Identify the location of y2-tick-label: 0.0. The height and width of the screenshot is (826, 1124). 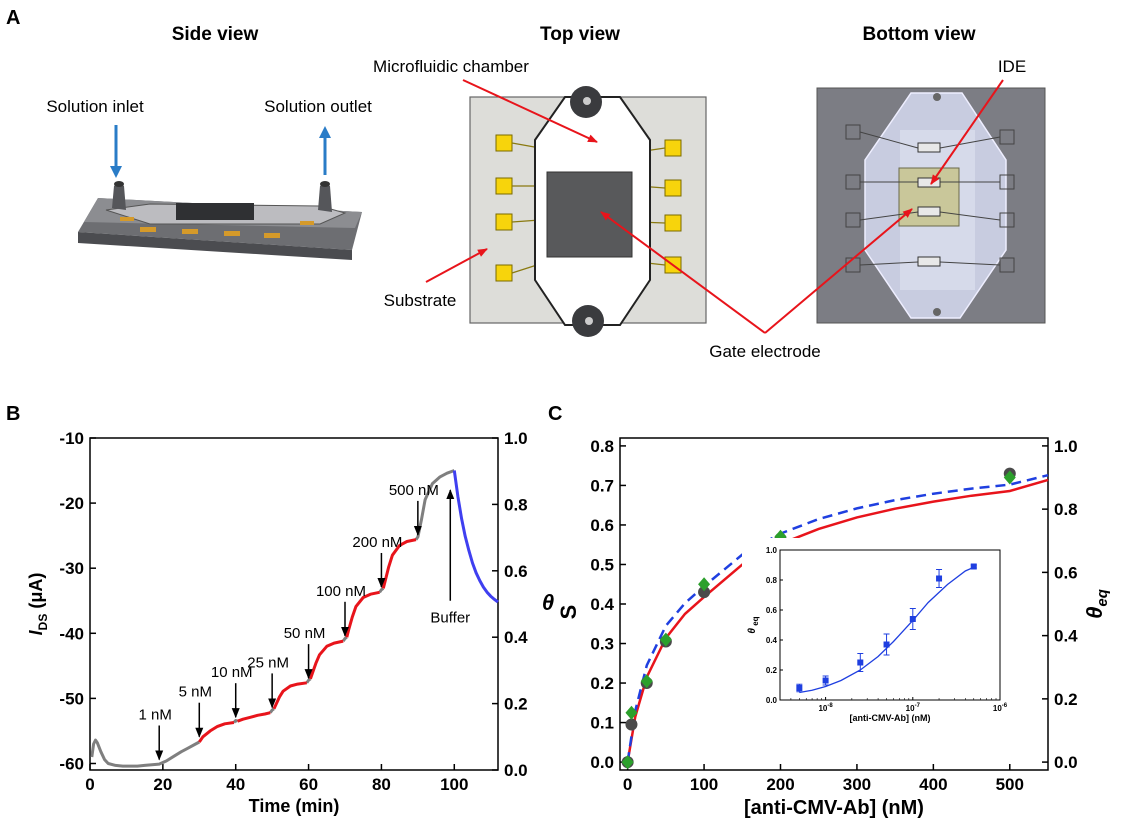
(516, 770).